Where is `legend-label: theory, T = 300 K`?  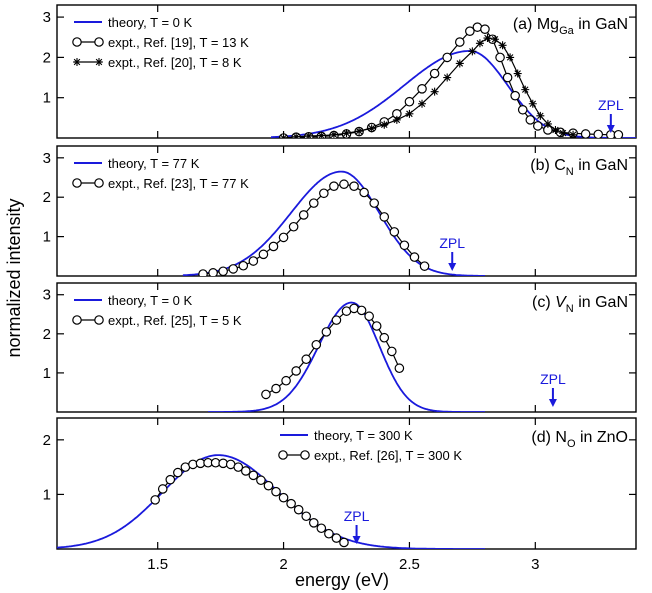
legend-label: theory, T = 300 K is located at coordinates (363, 435).